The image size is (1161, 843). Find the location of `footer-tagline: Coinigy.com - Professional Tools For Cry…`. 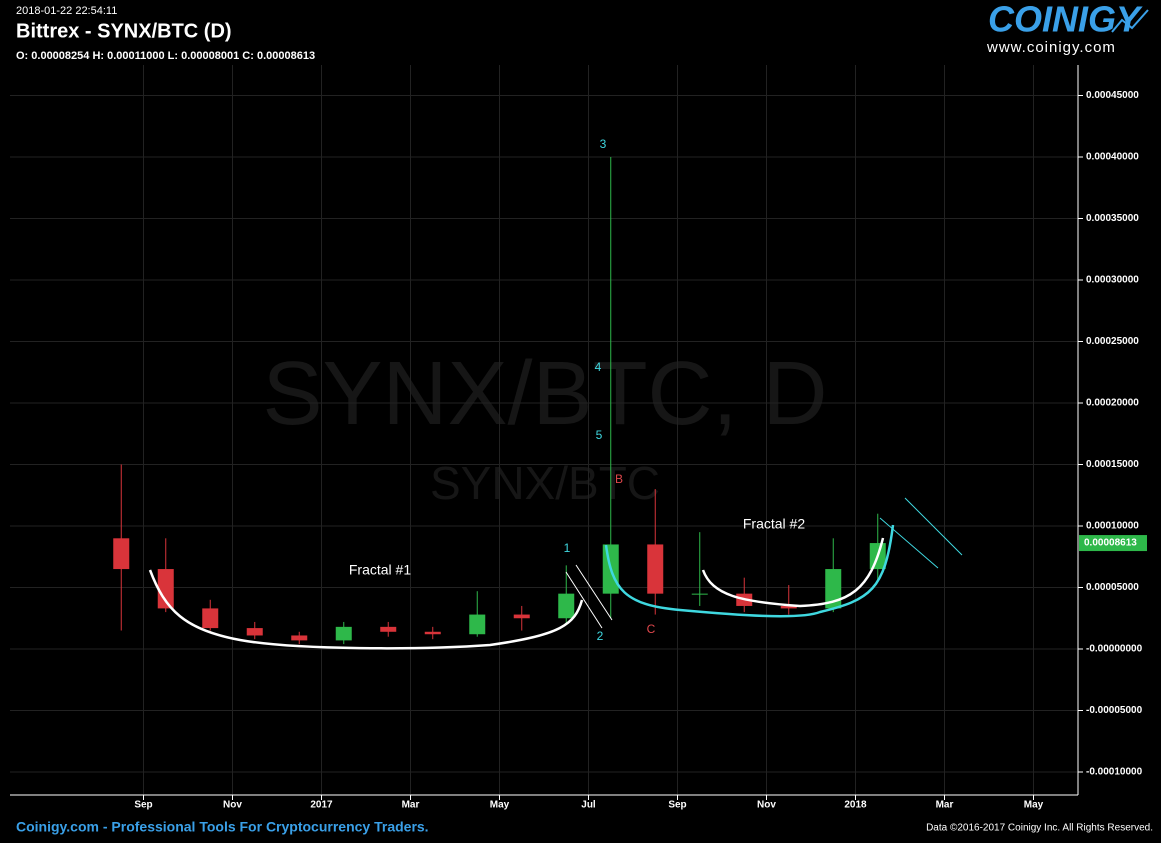

footer-tagline: Coinigy.com - Professional Tools For Cry… is located at coordinates (222, 827).